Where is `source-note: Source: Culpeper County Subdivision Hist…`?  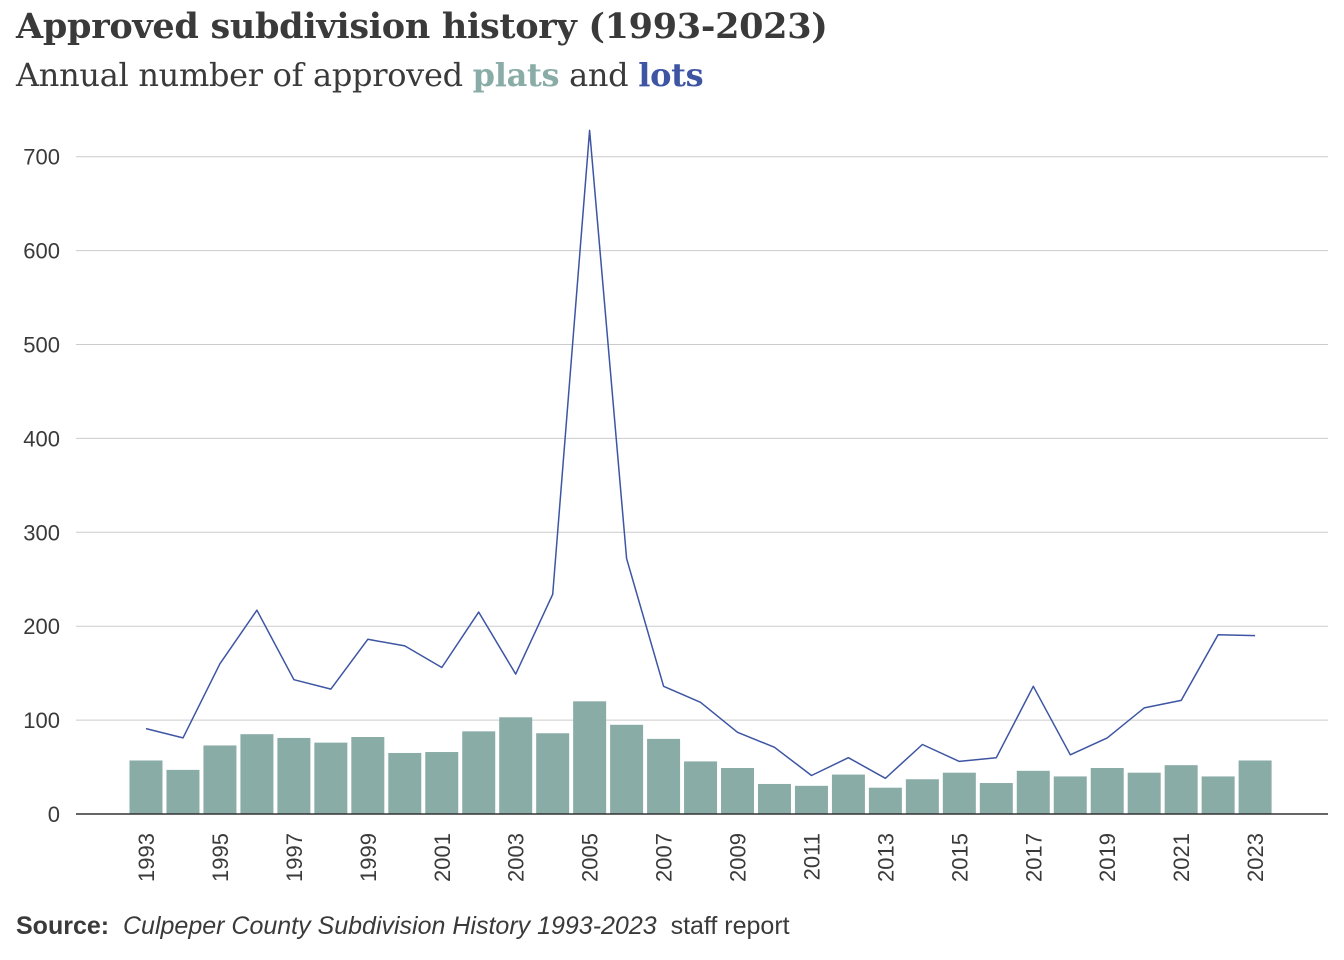 source-note: Source: Culpeper County Subdivision Hist… is located at coordinates (403, 926).